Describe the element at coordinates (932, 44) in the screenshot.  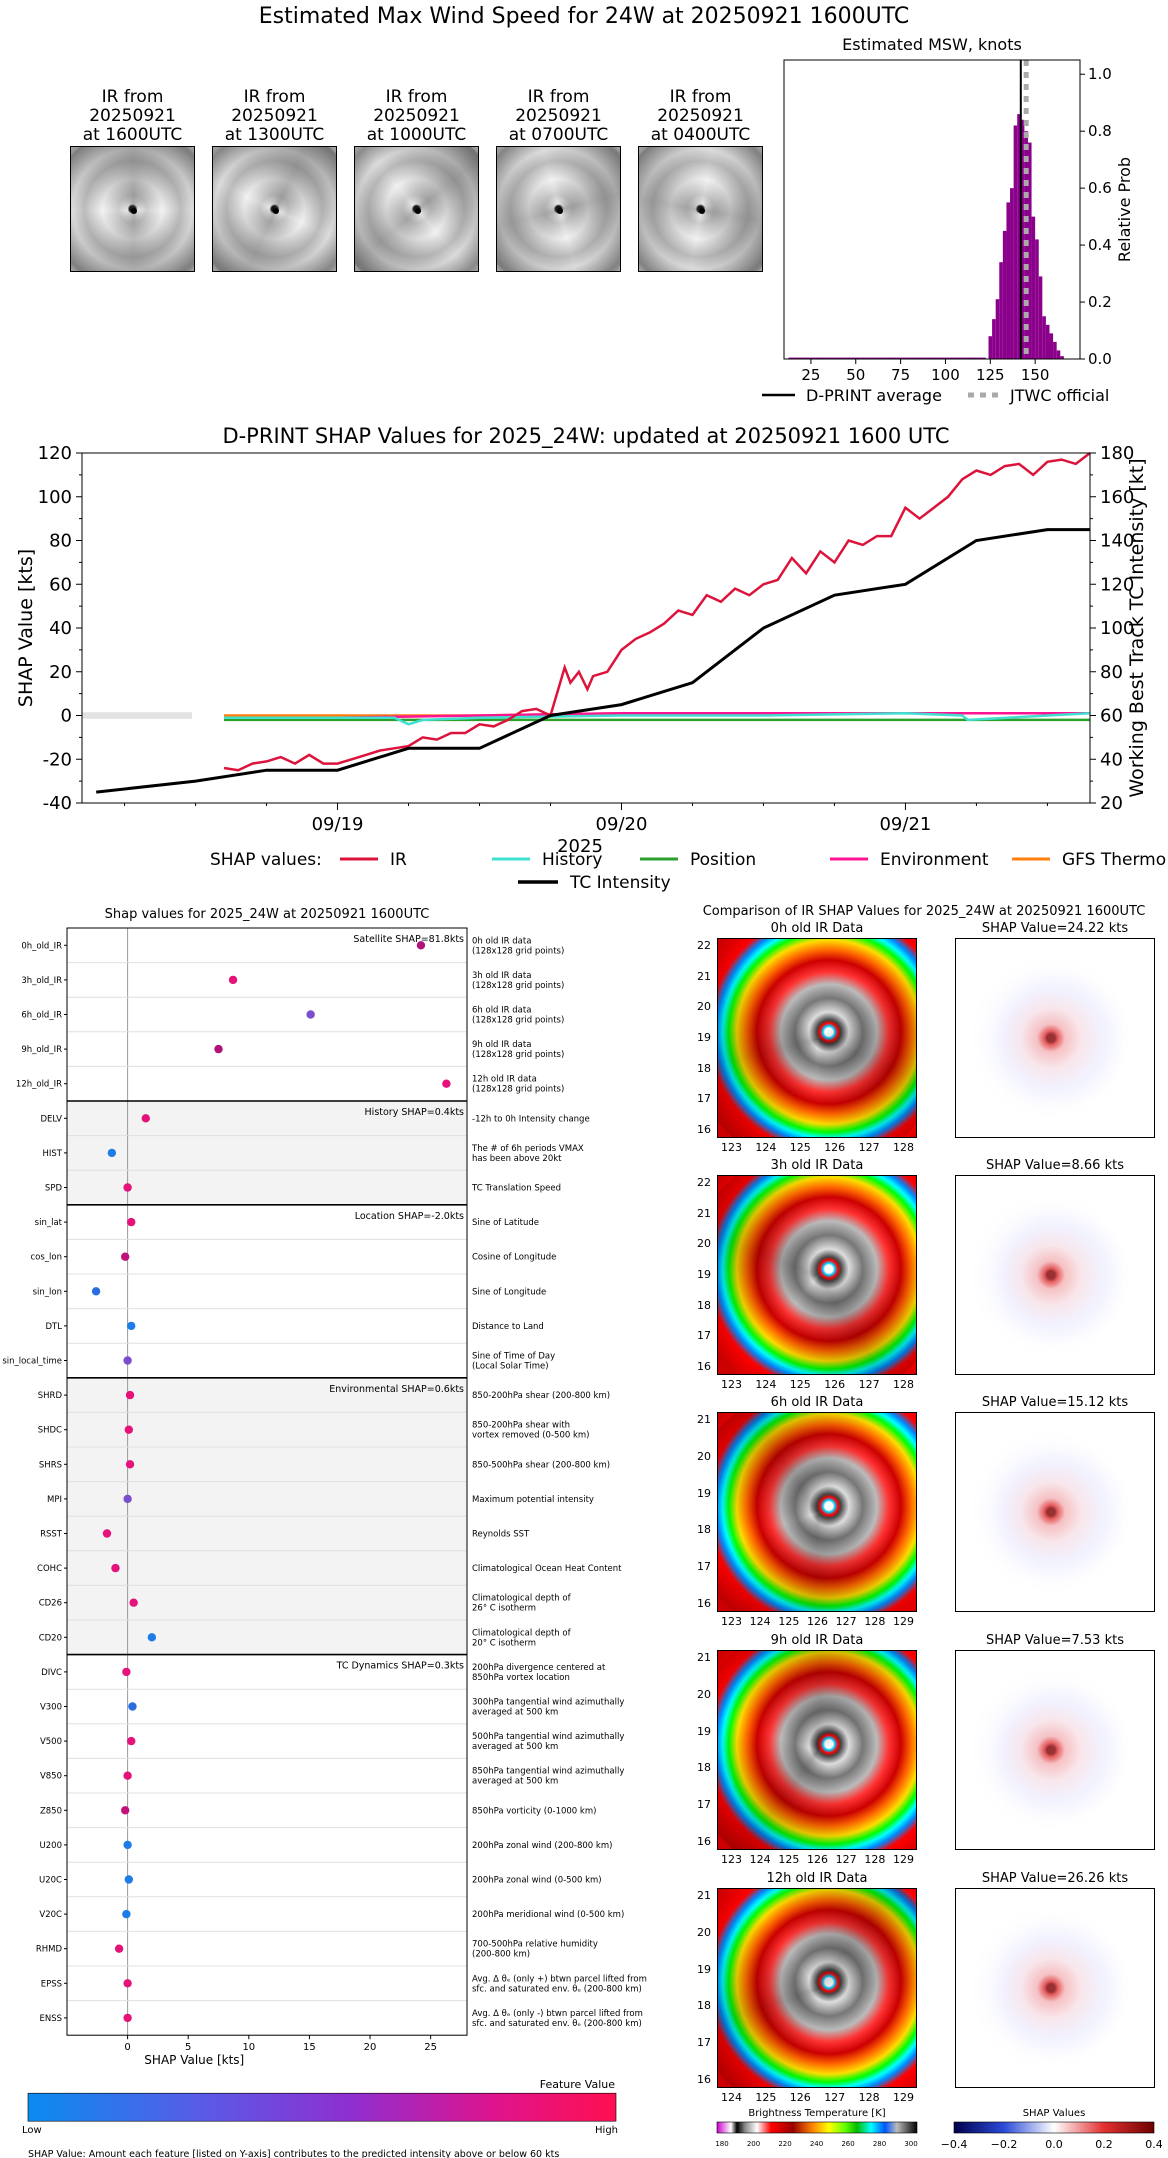
I see `histogram-title: Estimated MSW, knots` at that location.